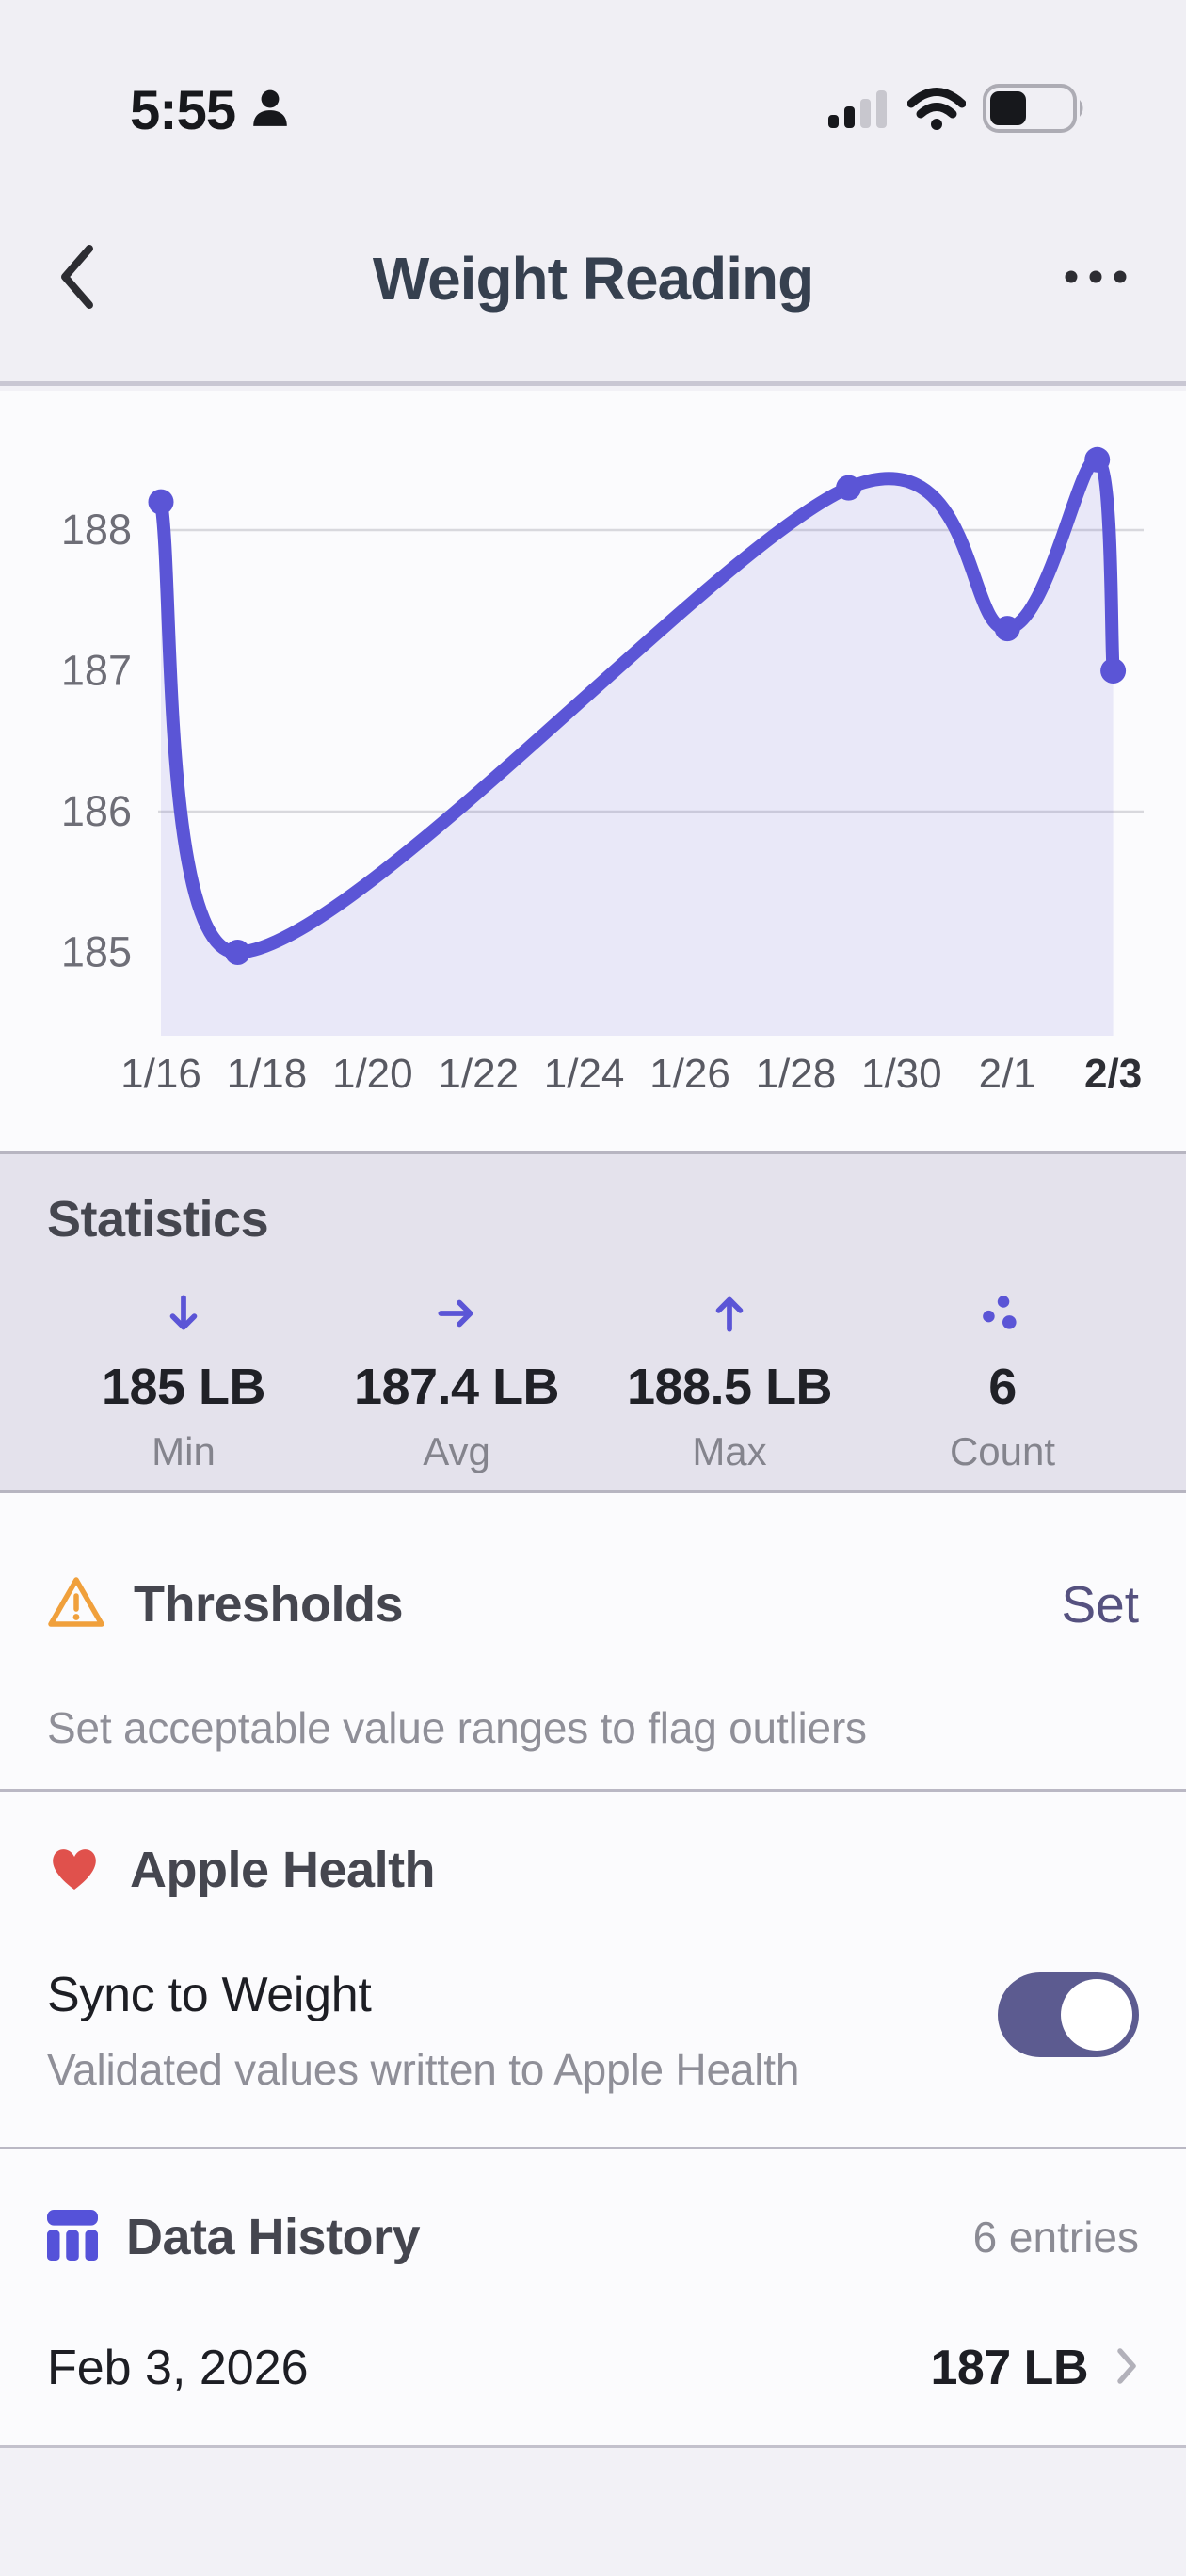  What do you see at coordinates (936, 111) in the screenshot?
I see `wifi-icon` at bounding box center [936, 111].